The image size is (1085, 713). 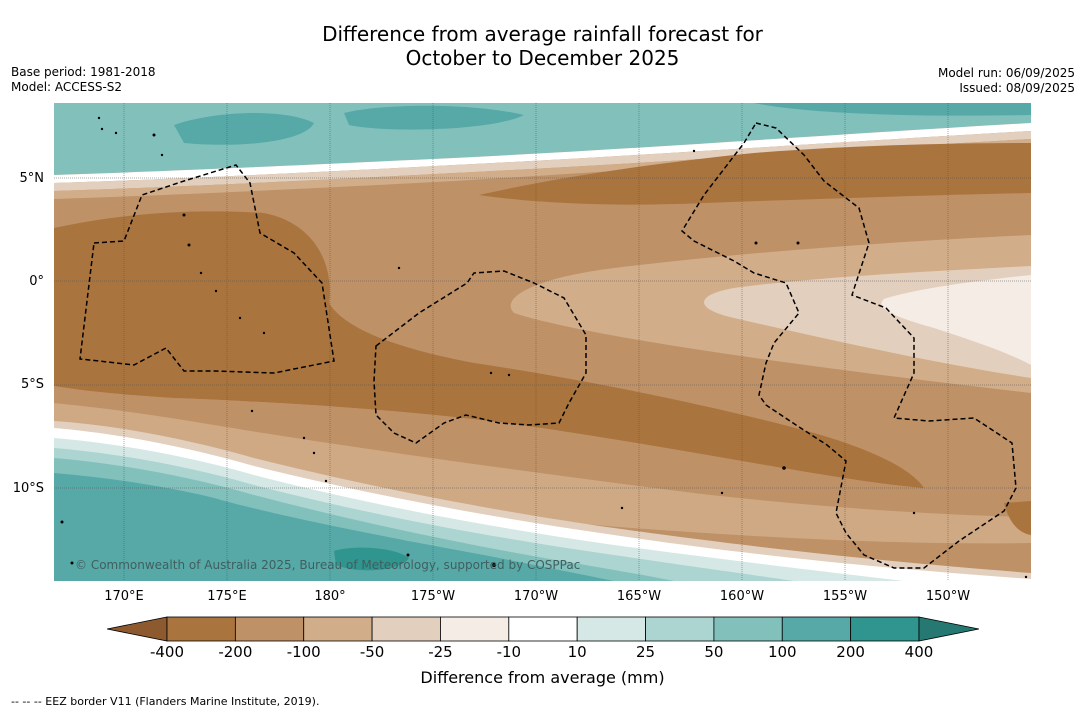 What do you see at coordinates (714, 652) in the screenshot?
I see `colorbar-tick-label: 50` at bounding box center [714, 652].